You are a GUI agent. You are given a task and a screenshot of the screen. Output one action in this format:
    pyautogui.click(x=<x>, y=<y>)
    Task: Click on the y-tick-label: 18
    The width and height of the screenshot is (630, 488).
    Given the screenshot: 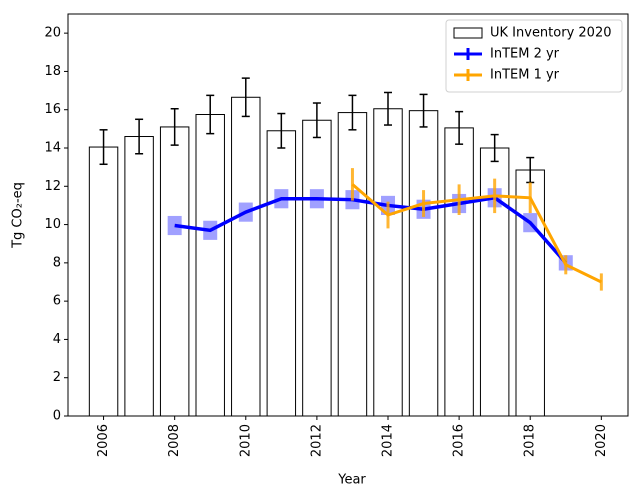 What is the action you would take?
    pyautogui.click(x=52, y=71)
    